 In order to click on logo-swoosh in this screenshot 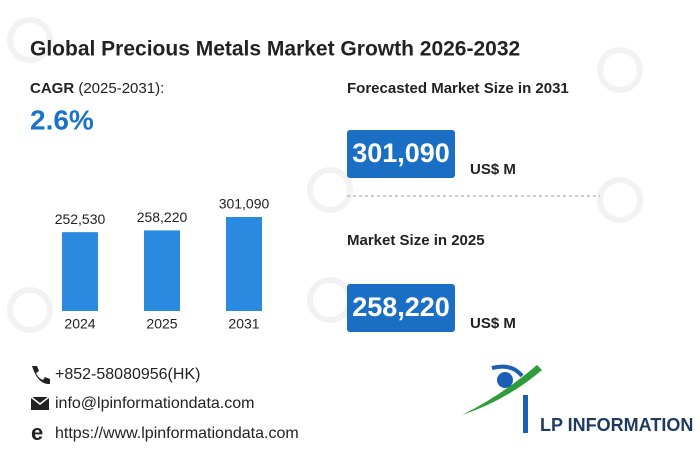, I will do `click(502, 390)`.